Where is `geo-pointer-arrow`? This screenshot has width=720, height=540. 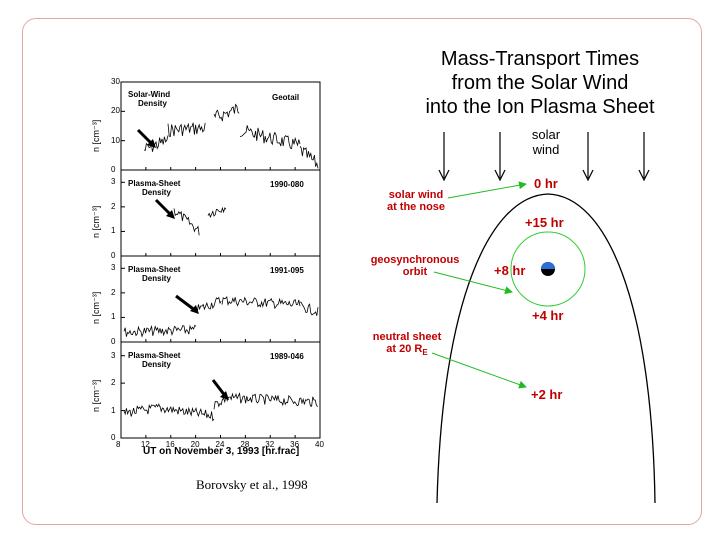
geo-pointer-arrow is located at coordinates (473, 283).